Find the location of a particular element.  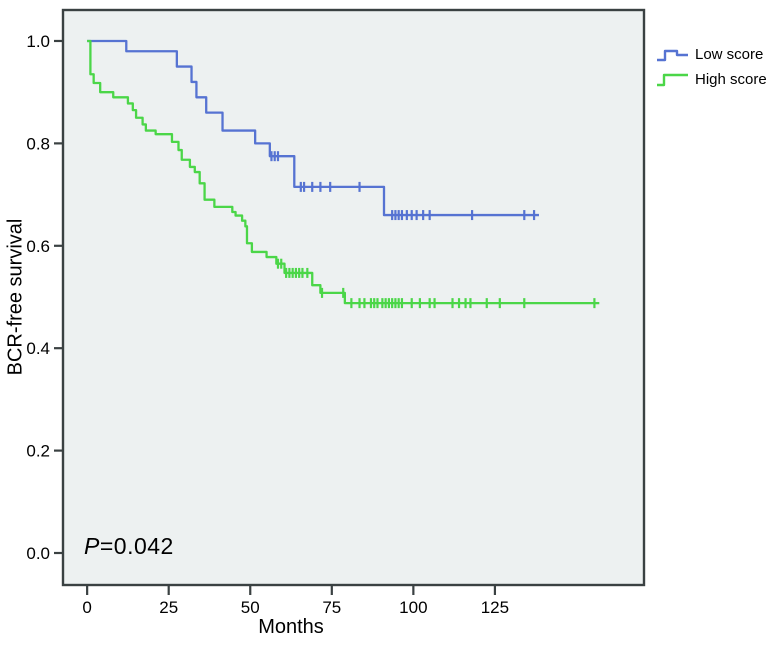

legend-item-low-score: Low score is located at coordinates (711, 55).